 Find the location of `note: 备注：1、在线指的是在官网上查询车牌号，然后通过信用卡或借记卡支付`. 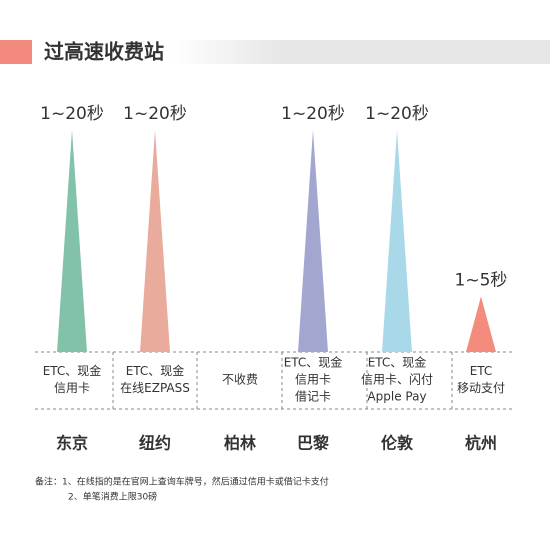

note: 备注：1、在线指的是在官网上查询车牌号，然后通过信用卡或借记卡支付 is located at coordinates (182, 482).